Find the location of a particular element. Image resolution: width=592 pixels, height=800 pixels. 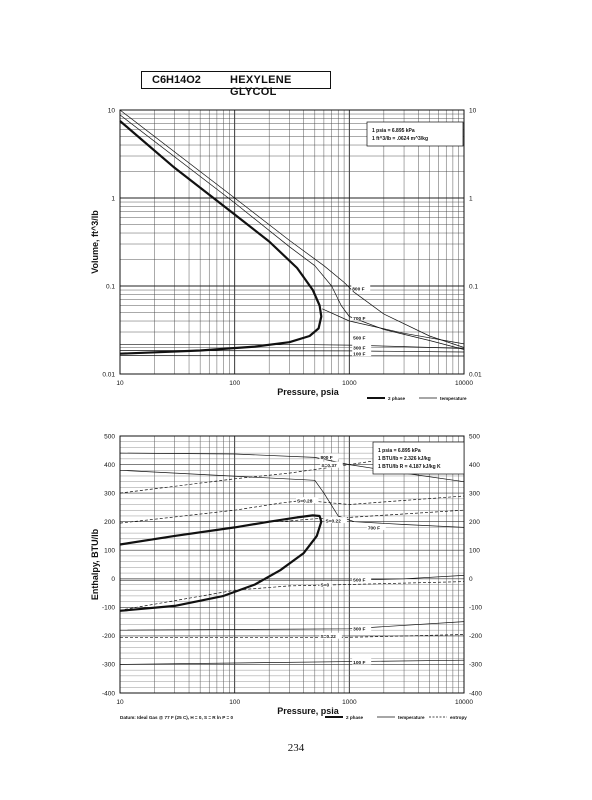

right-tick-label: 0.01 is located at coordinates (475, 374).